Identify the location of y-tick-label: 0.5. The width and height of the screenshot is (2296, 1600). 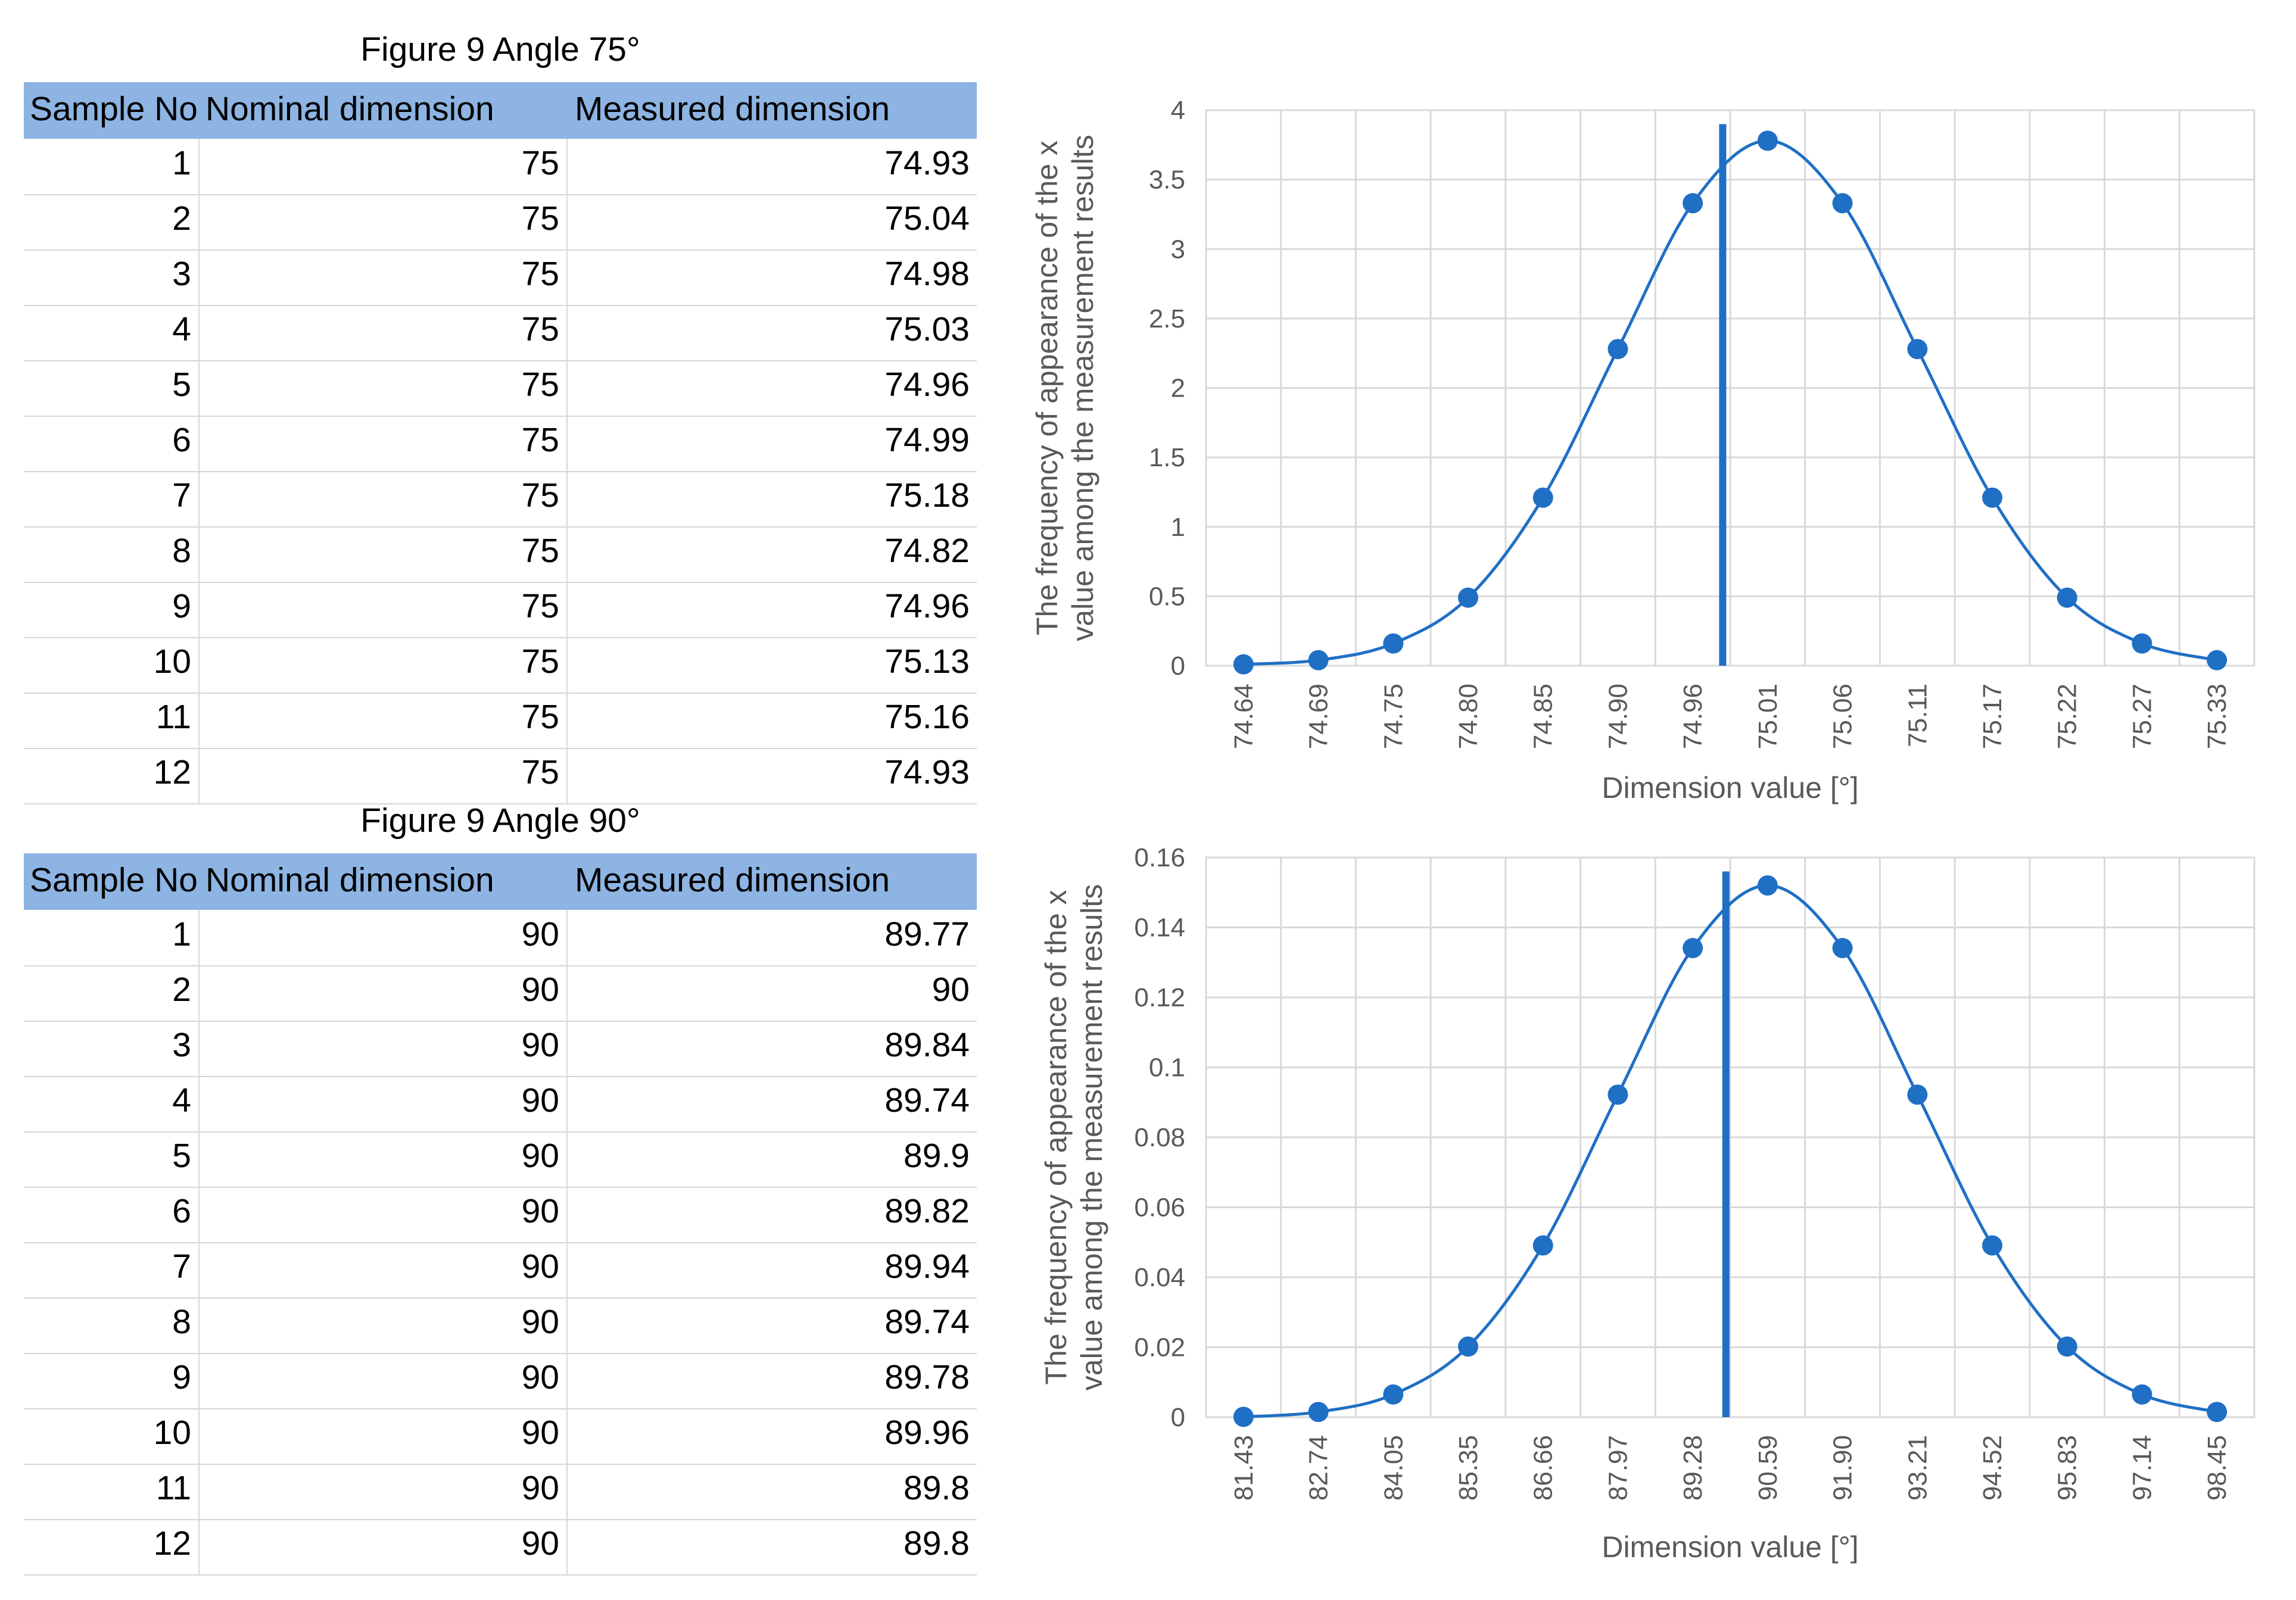
(1167, 596).